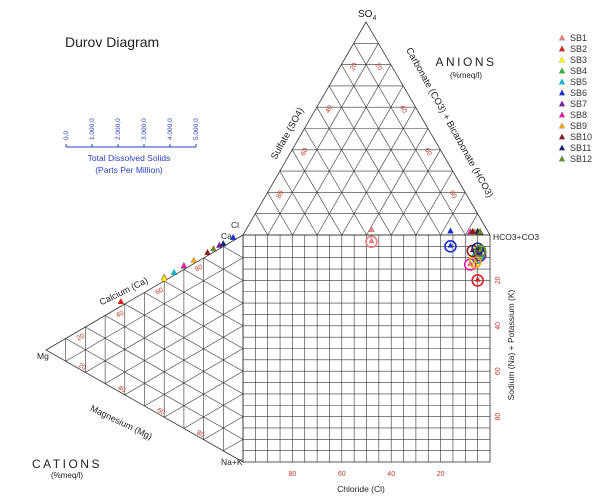 This screenshot has height=503, width=593. What do you see at coordinates (562, 114) in the screenshot?
I see `legend-marker-sb8` at bounding box center [562, 114].